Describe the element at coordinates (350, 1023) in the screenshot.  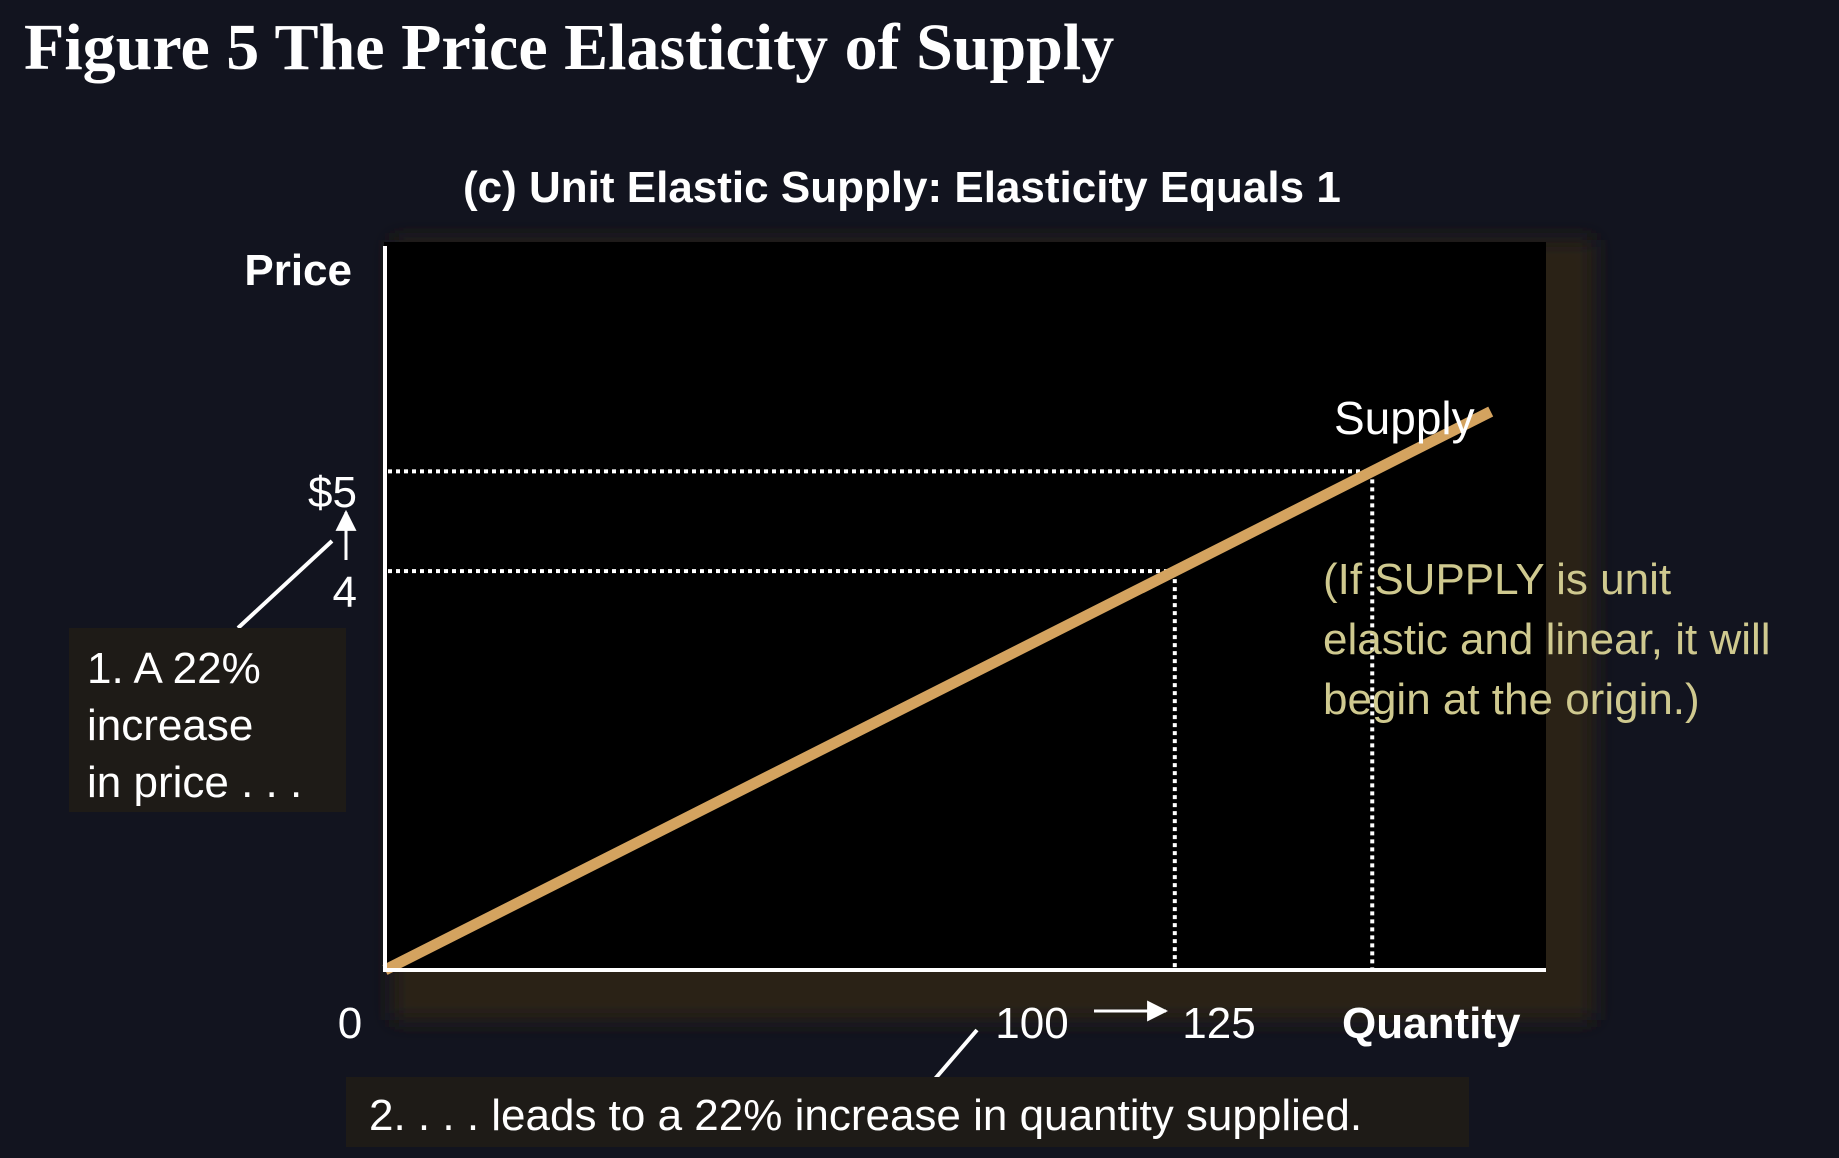
I see `origin-label: 0` at that location.